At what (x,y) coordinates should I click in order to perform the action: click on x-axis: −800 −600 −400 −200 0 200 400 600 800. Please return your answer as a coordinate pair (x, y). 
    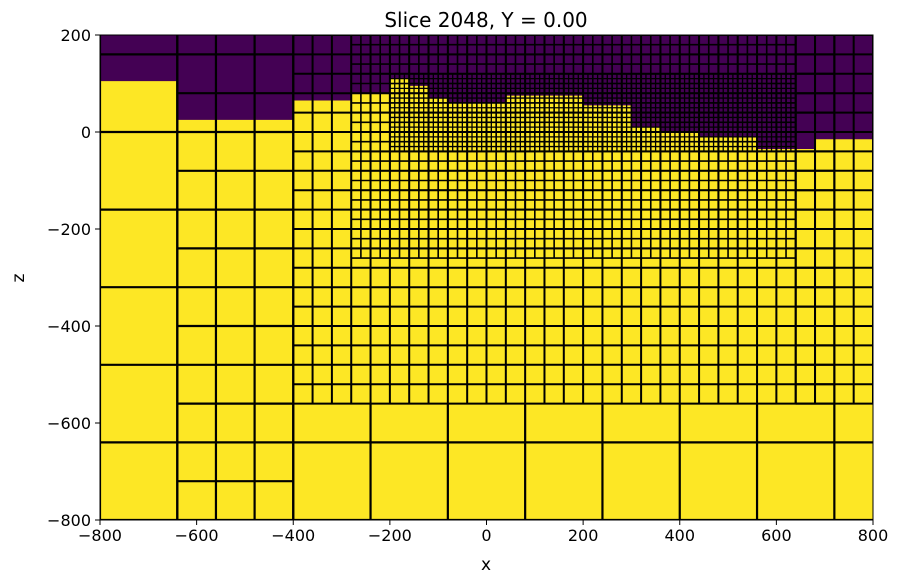
    Looking at the image, I should click on (483, 532).